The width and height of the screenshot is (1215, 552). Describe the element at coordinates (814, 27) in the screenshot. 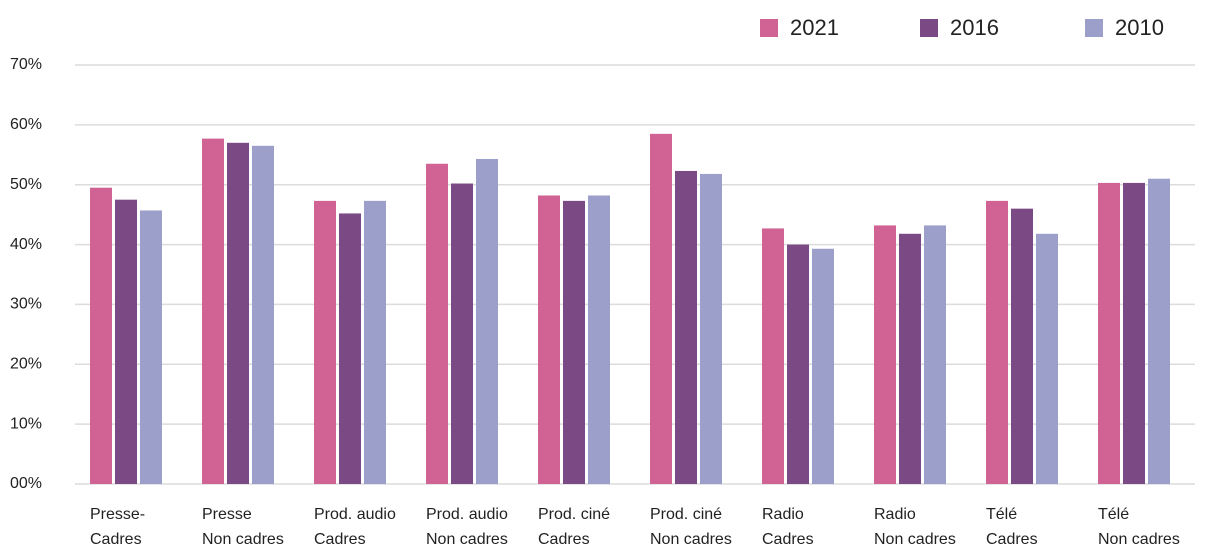

I see `legend-label: 2021` at that location.